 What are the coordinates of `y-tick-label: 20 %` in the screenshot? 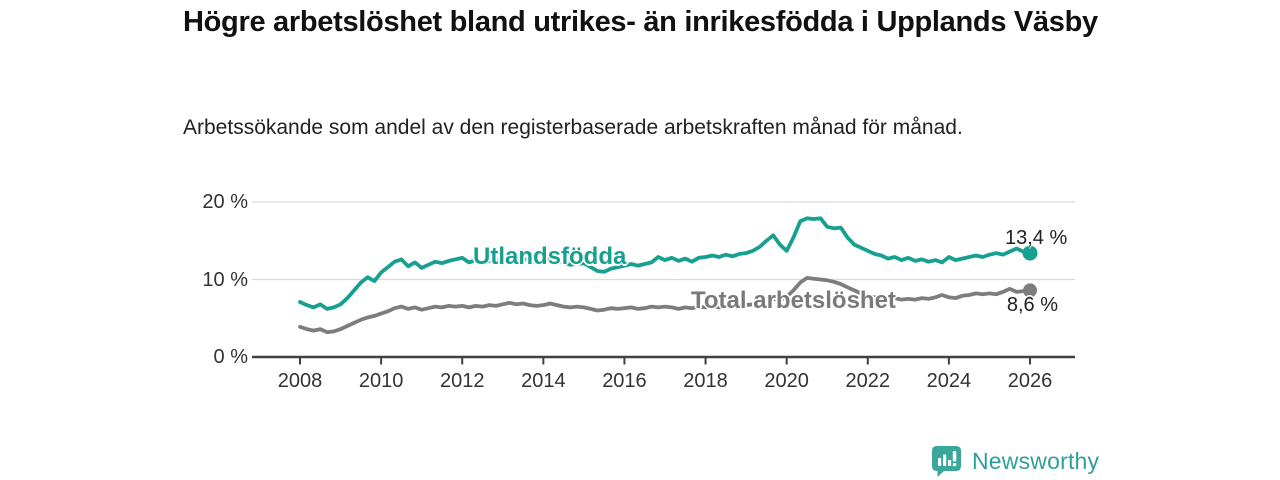 It's located at (225, 202).